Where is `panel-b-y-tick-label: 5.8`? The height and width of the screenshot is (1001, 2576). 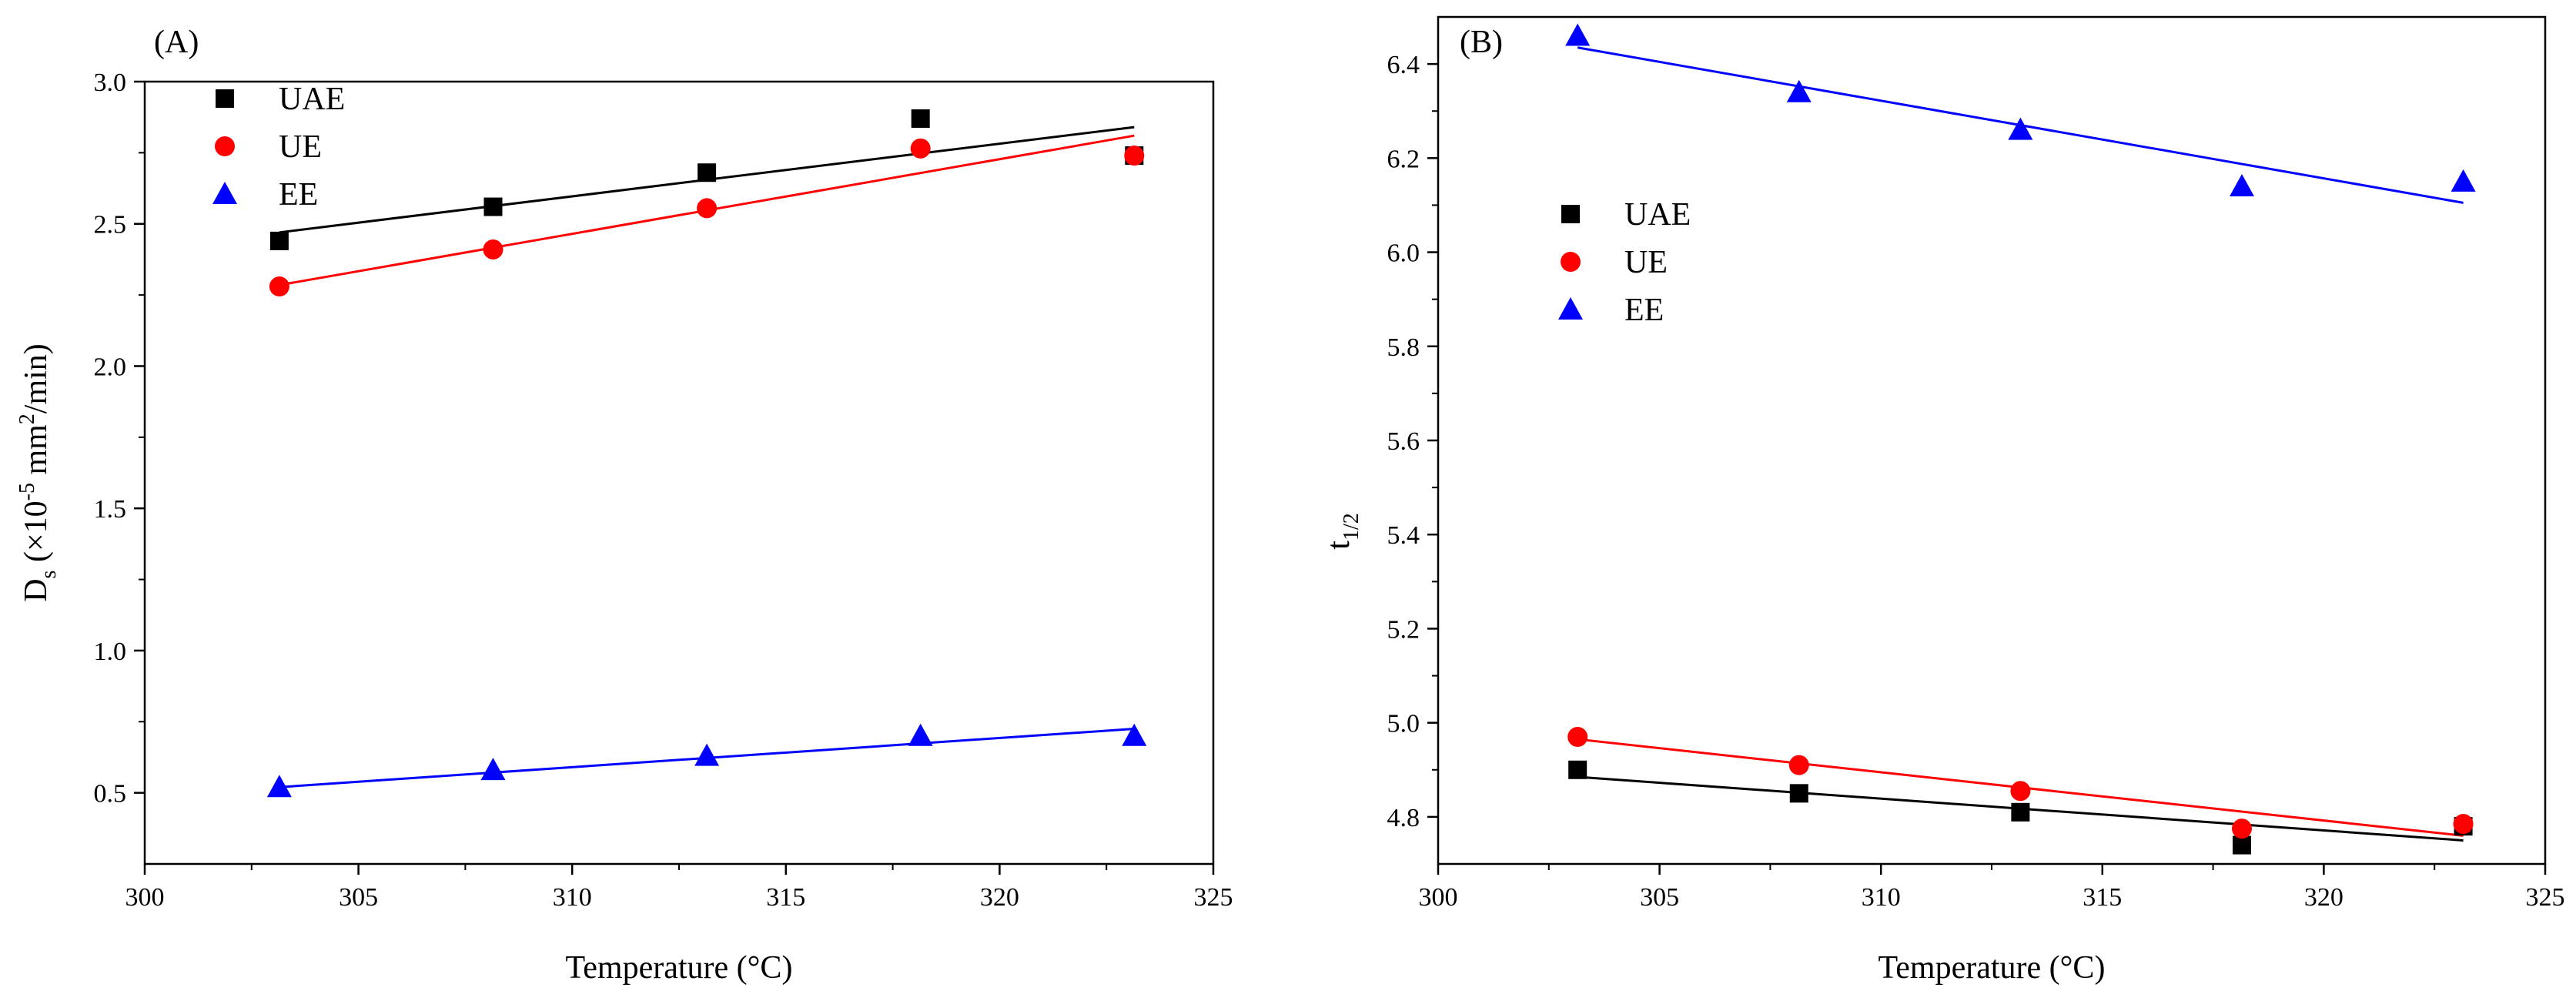 panel-b-y-tick-label: 5.8 is located at coordinates (1403, 347).